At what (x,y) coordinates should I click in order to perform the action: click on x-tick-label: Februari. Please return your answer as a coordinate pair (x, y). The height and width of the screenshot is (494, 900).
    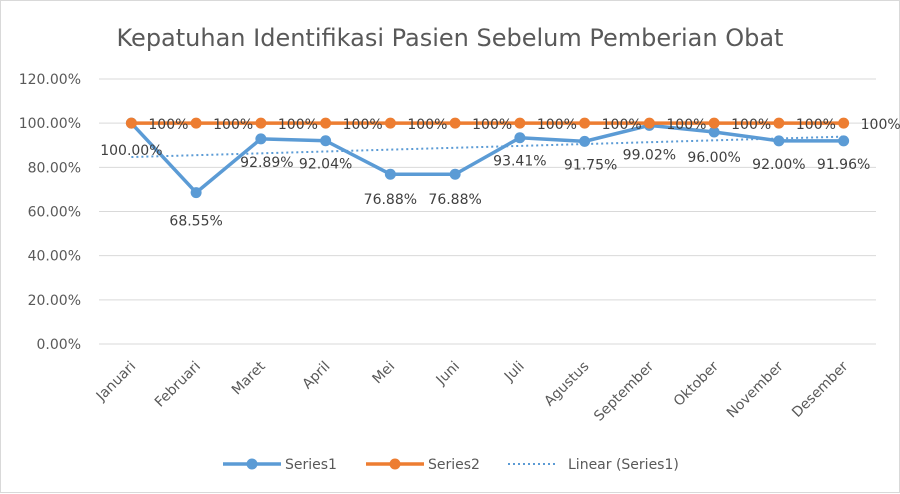
    Looking at the image, I should click on (178, 385).